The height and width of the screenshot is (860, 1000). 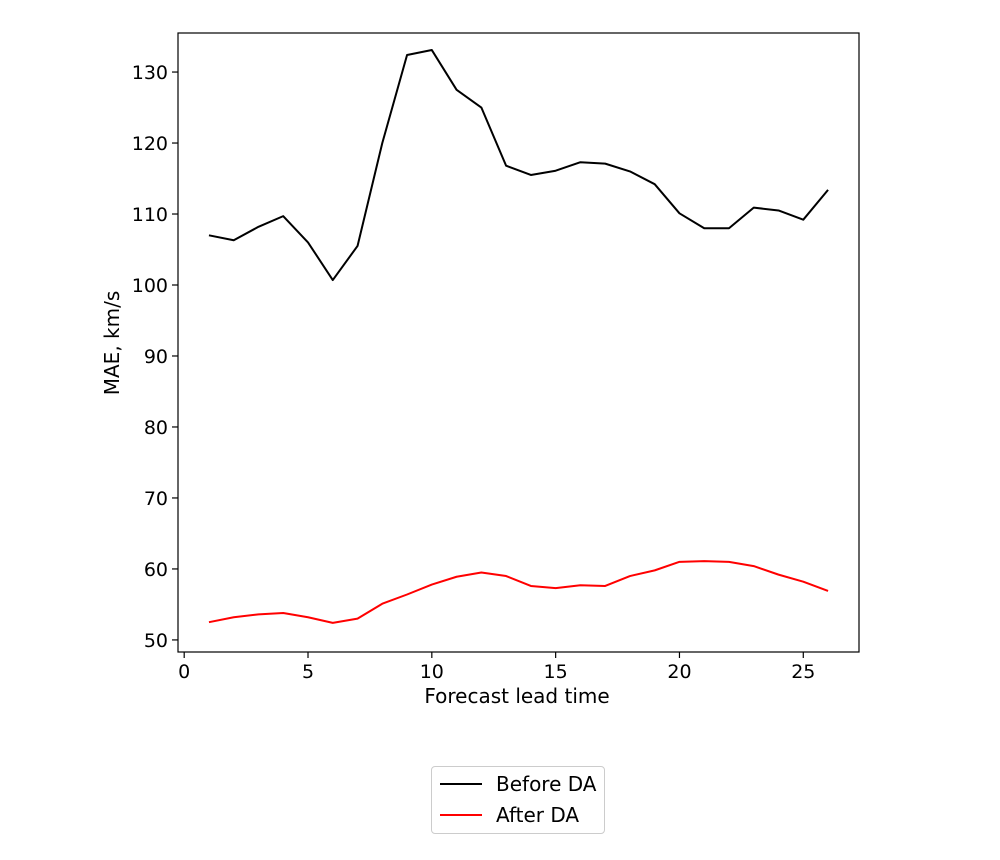 What do you see at coordinates (156, 428) in the screenshot?
I see `y-tick-label: 80` at bounding box center [156, 428].